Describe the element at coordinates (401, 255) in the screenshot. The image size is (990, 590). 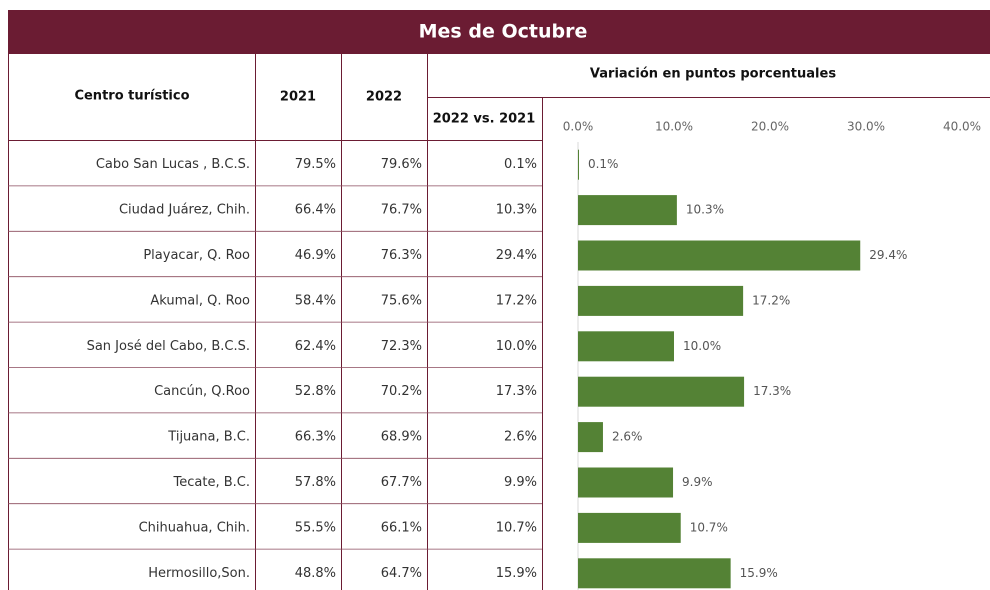
I see `cell: 76.3%` at that location.